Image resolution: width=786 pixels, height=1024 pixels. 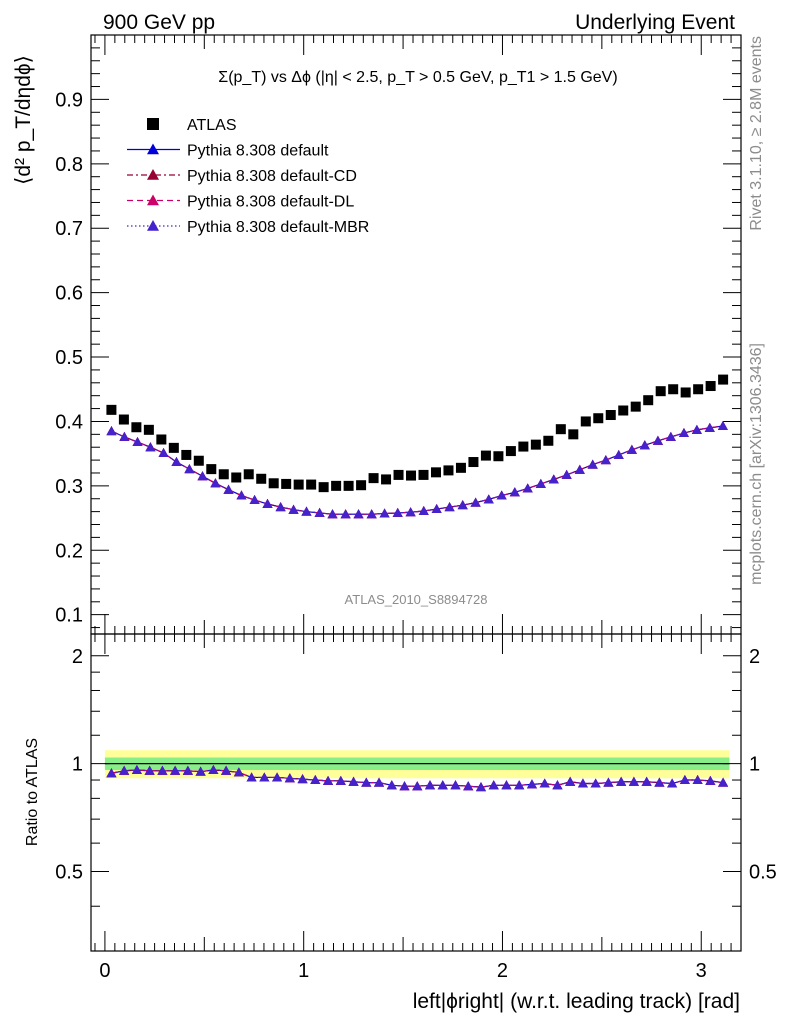 I want to click on y-tick-label: 0.9, so click(x=69, y=100).